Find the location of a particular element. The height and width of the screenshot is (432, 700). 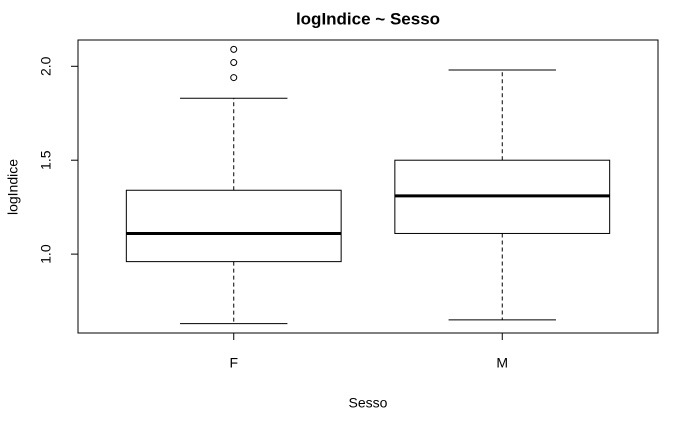

x-axis-label: Sesso is located at coordinates (368, 403).